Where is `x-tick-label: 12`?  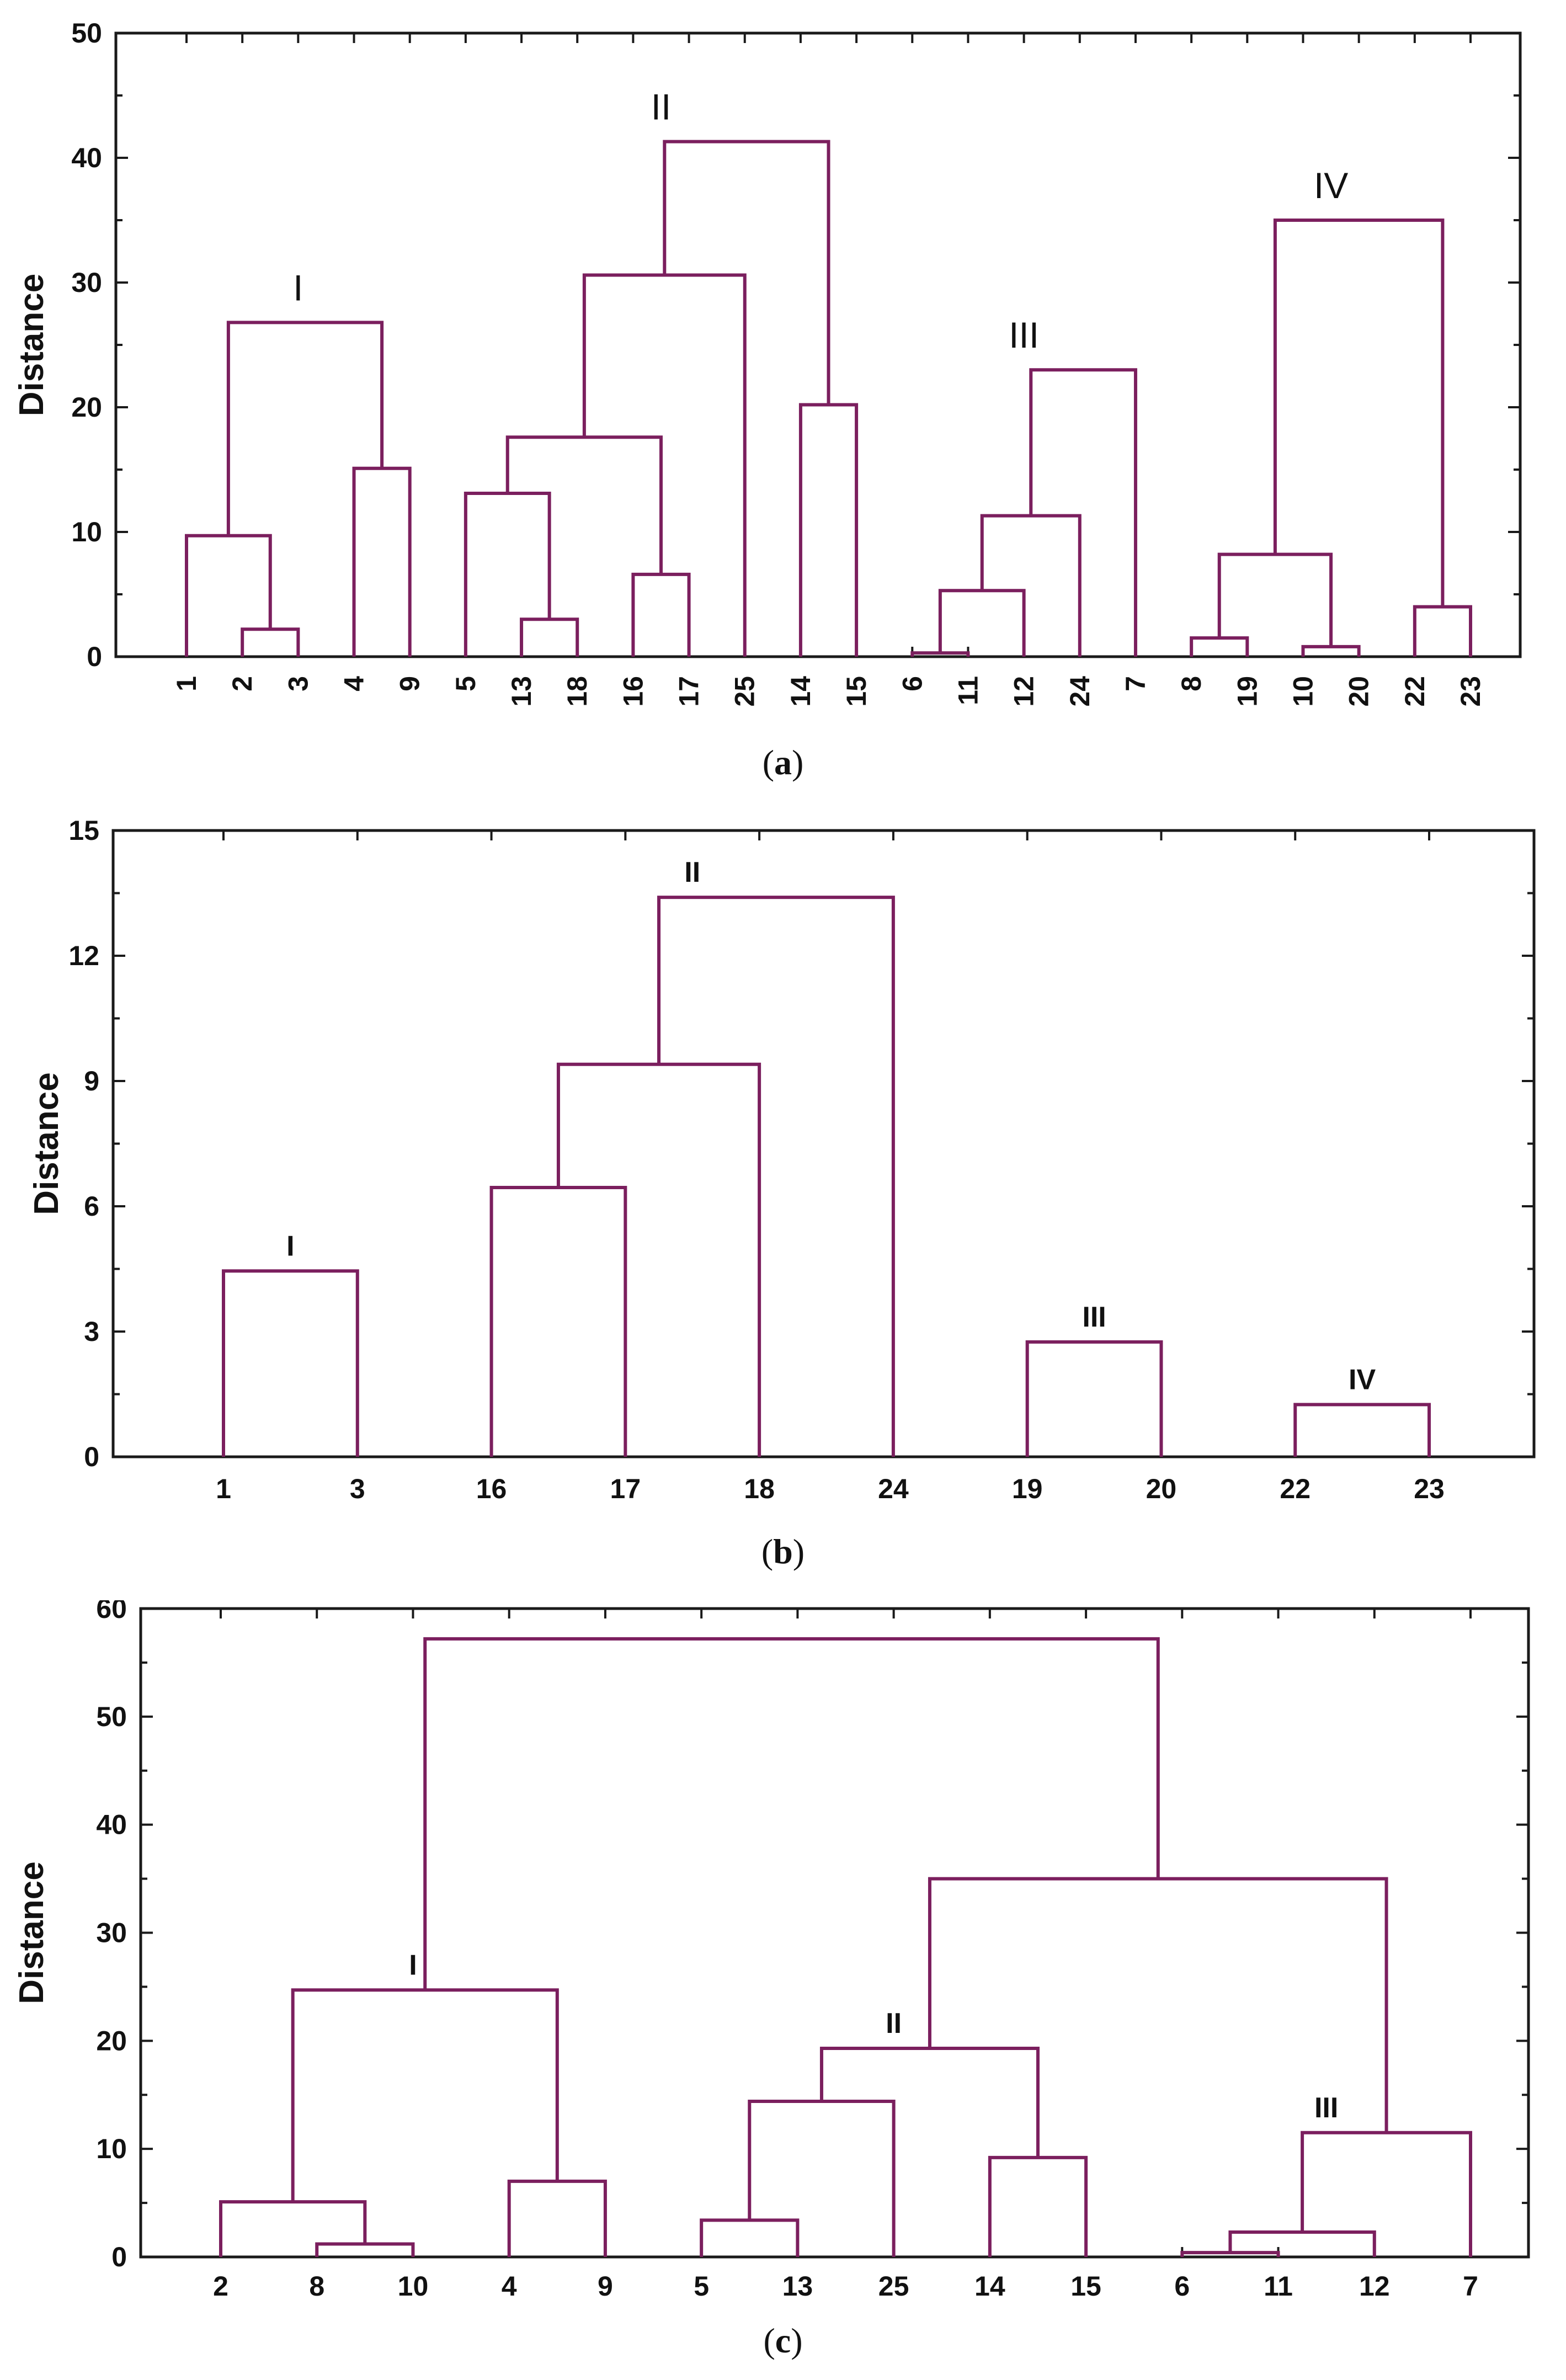
x-tick-label: 12 is located at coordinates (1374, 2286).